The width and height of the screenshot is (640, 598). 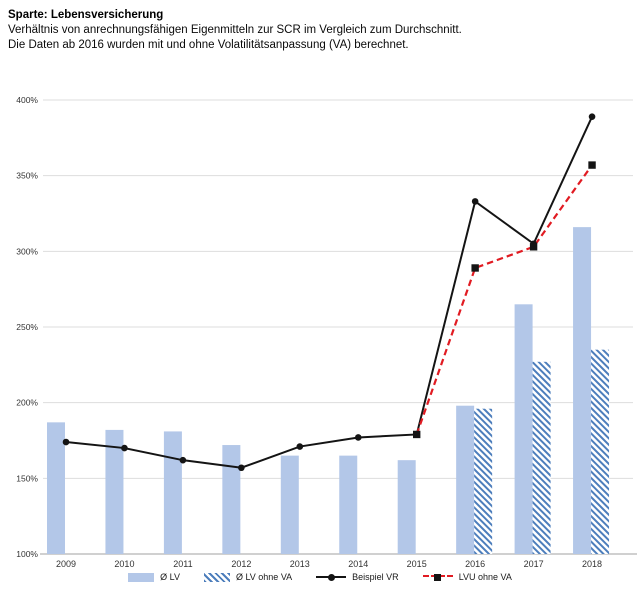 I want to click on line-lvu-ohne-va, so click(x=504, y=299).